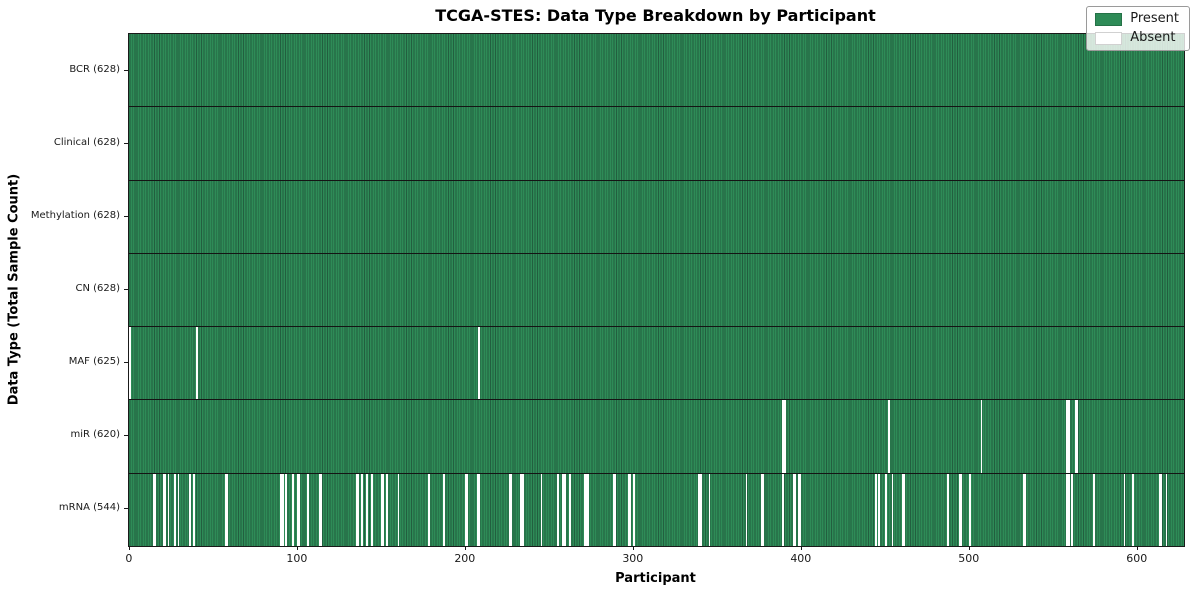 Image resolution: width=1200 pixels, height=600 pixels. Describe the element at coordinates (1153, 37) in the screenshot. I see `legend-label: Absent` at that location.